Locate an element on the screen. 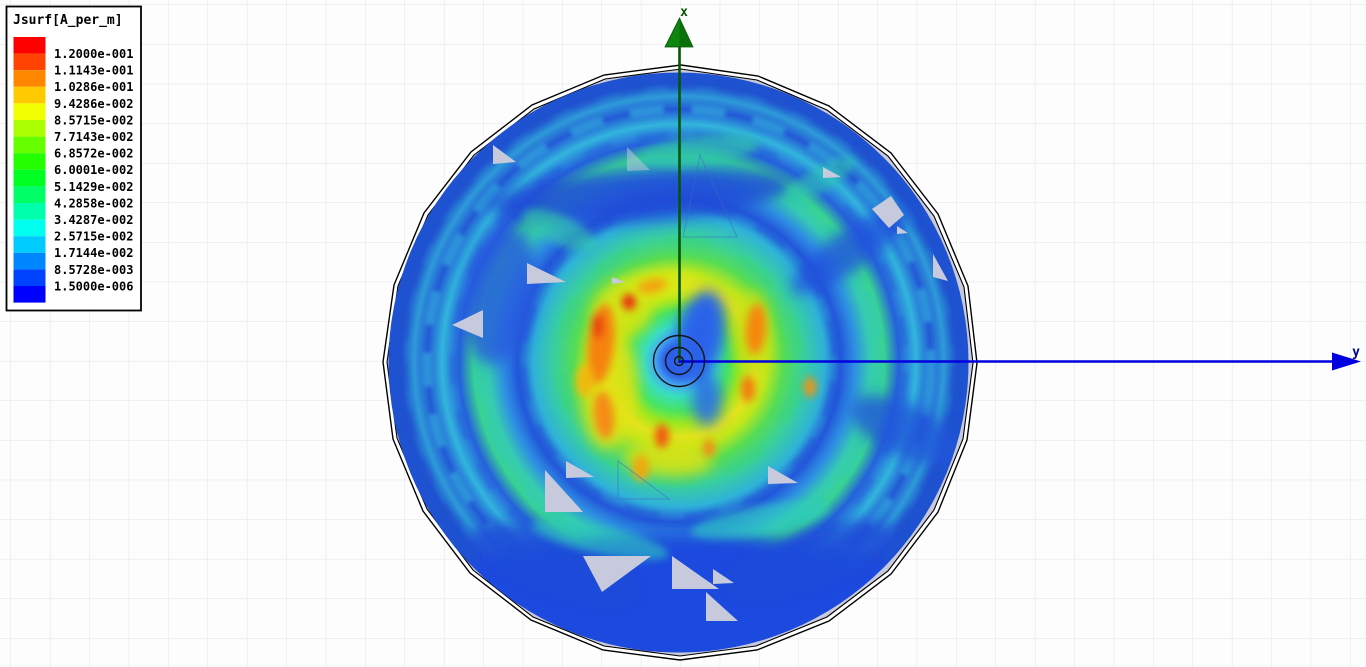 This screenshot has height=667, width=1366. legend-value: 1.7144e-002 is located at coordinates (93, 253).